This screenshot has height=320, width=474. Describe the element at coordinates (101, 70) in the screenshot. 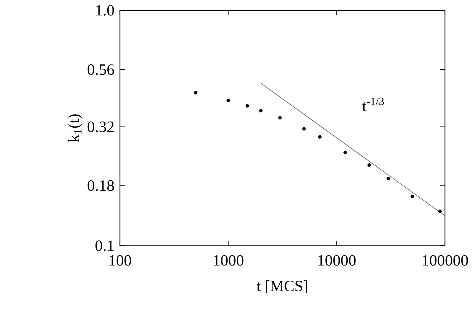

I see `y-tick-label: 0.56` at that location.